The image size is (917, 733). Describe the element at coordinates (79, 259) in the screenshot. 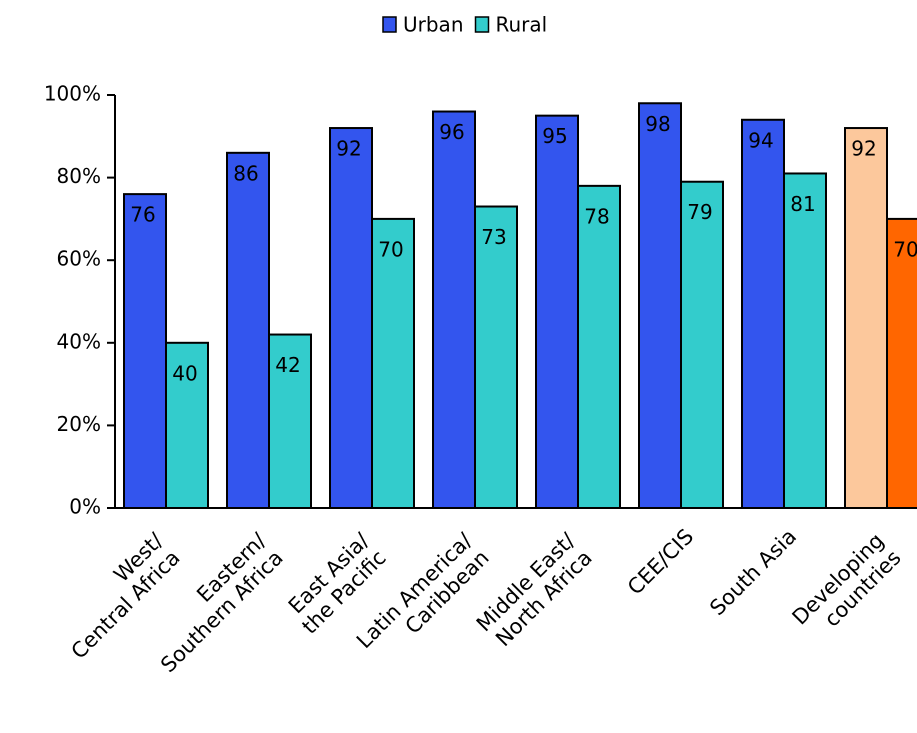

I see `y-tick-label: 60%` at that location.